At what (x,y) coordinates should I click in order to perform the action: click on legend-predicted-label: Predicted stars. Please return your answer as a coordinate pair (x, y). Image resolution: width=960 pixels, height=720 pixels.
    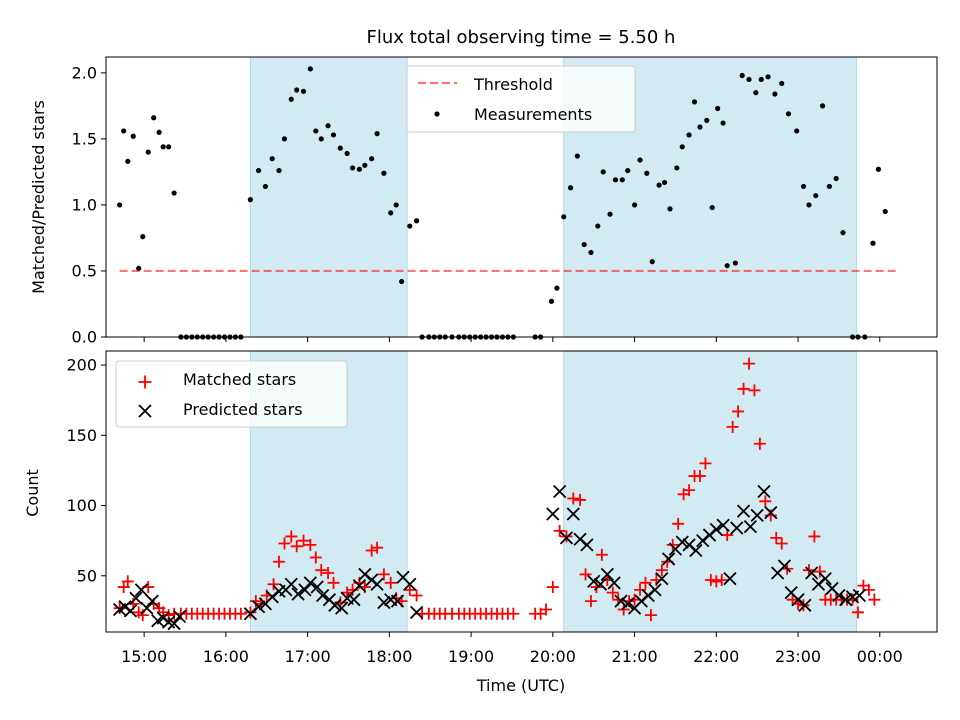
    Looking at the image, I should click on (243, 409).